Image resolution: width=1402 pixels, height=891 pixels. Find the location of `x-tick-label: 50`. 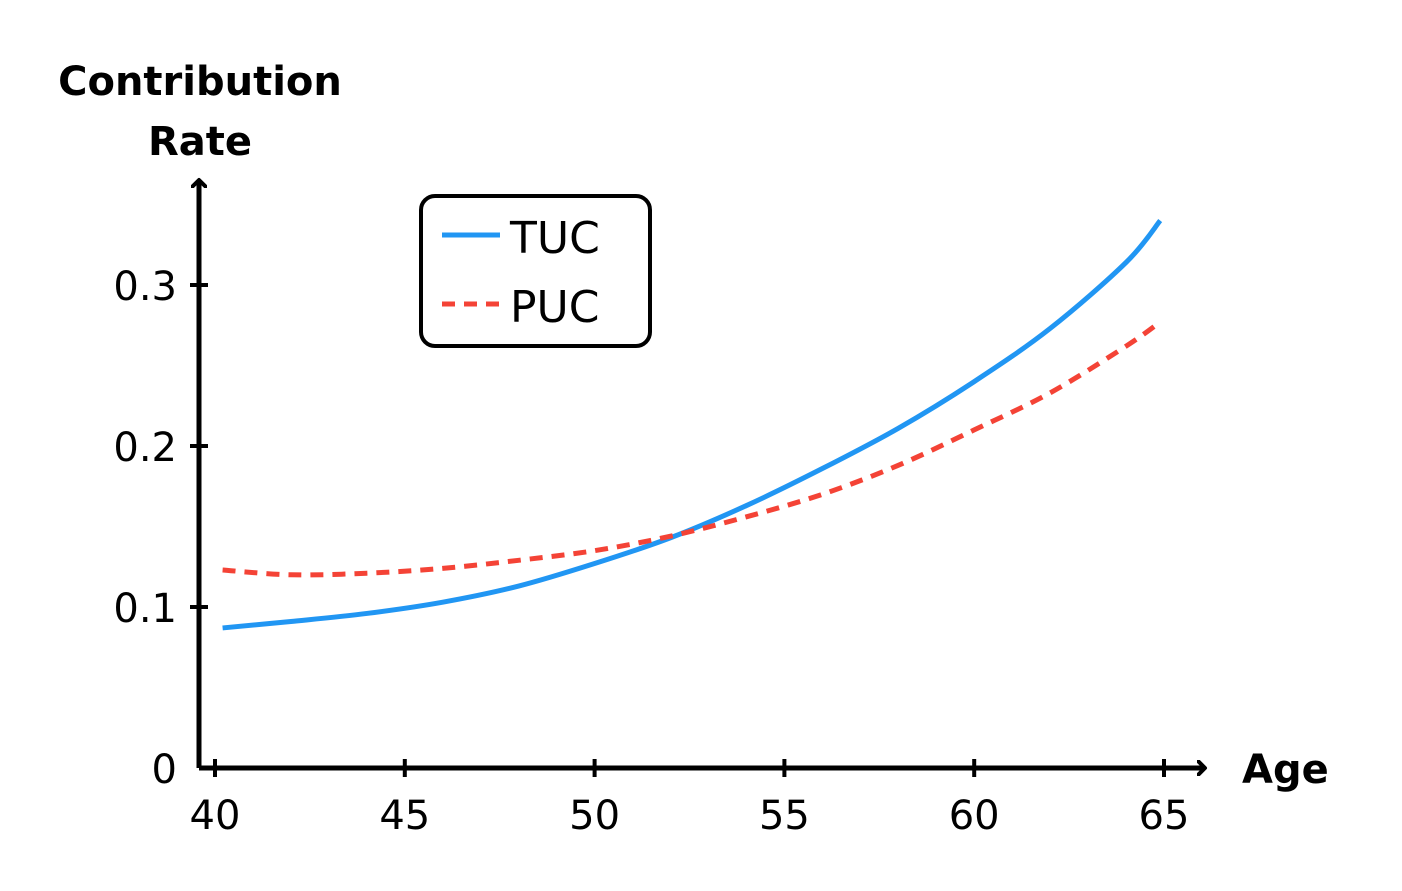

x-tick-label: 50 is located at coordinates (594, 816).